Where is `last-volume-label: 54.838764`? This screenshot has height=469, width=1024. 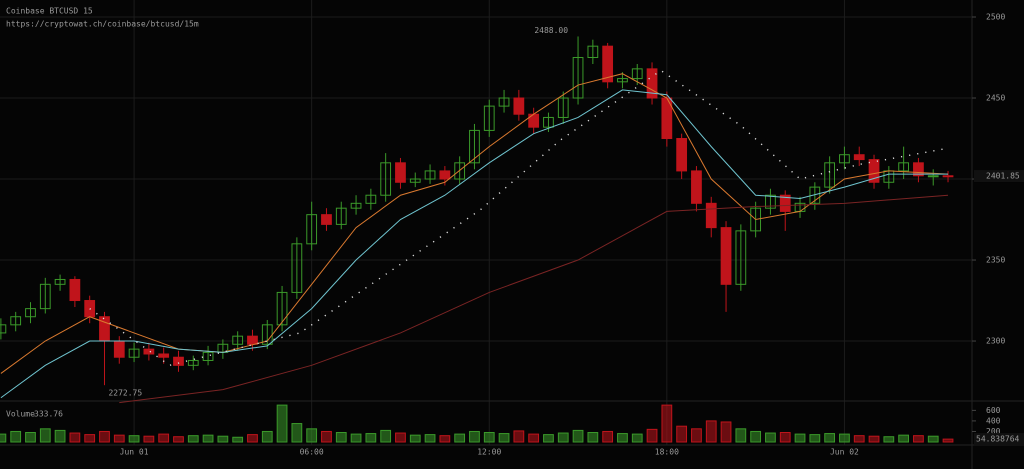
last-volume-label: 54.838764 is located at coordinates (998, 439).